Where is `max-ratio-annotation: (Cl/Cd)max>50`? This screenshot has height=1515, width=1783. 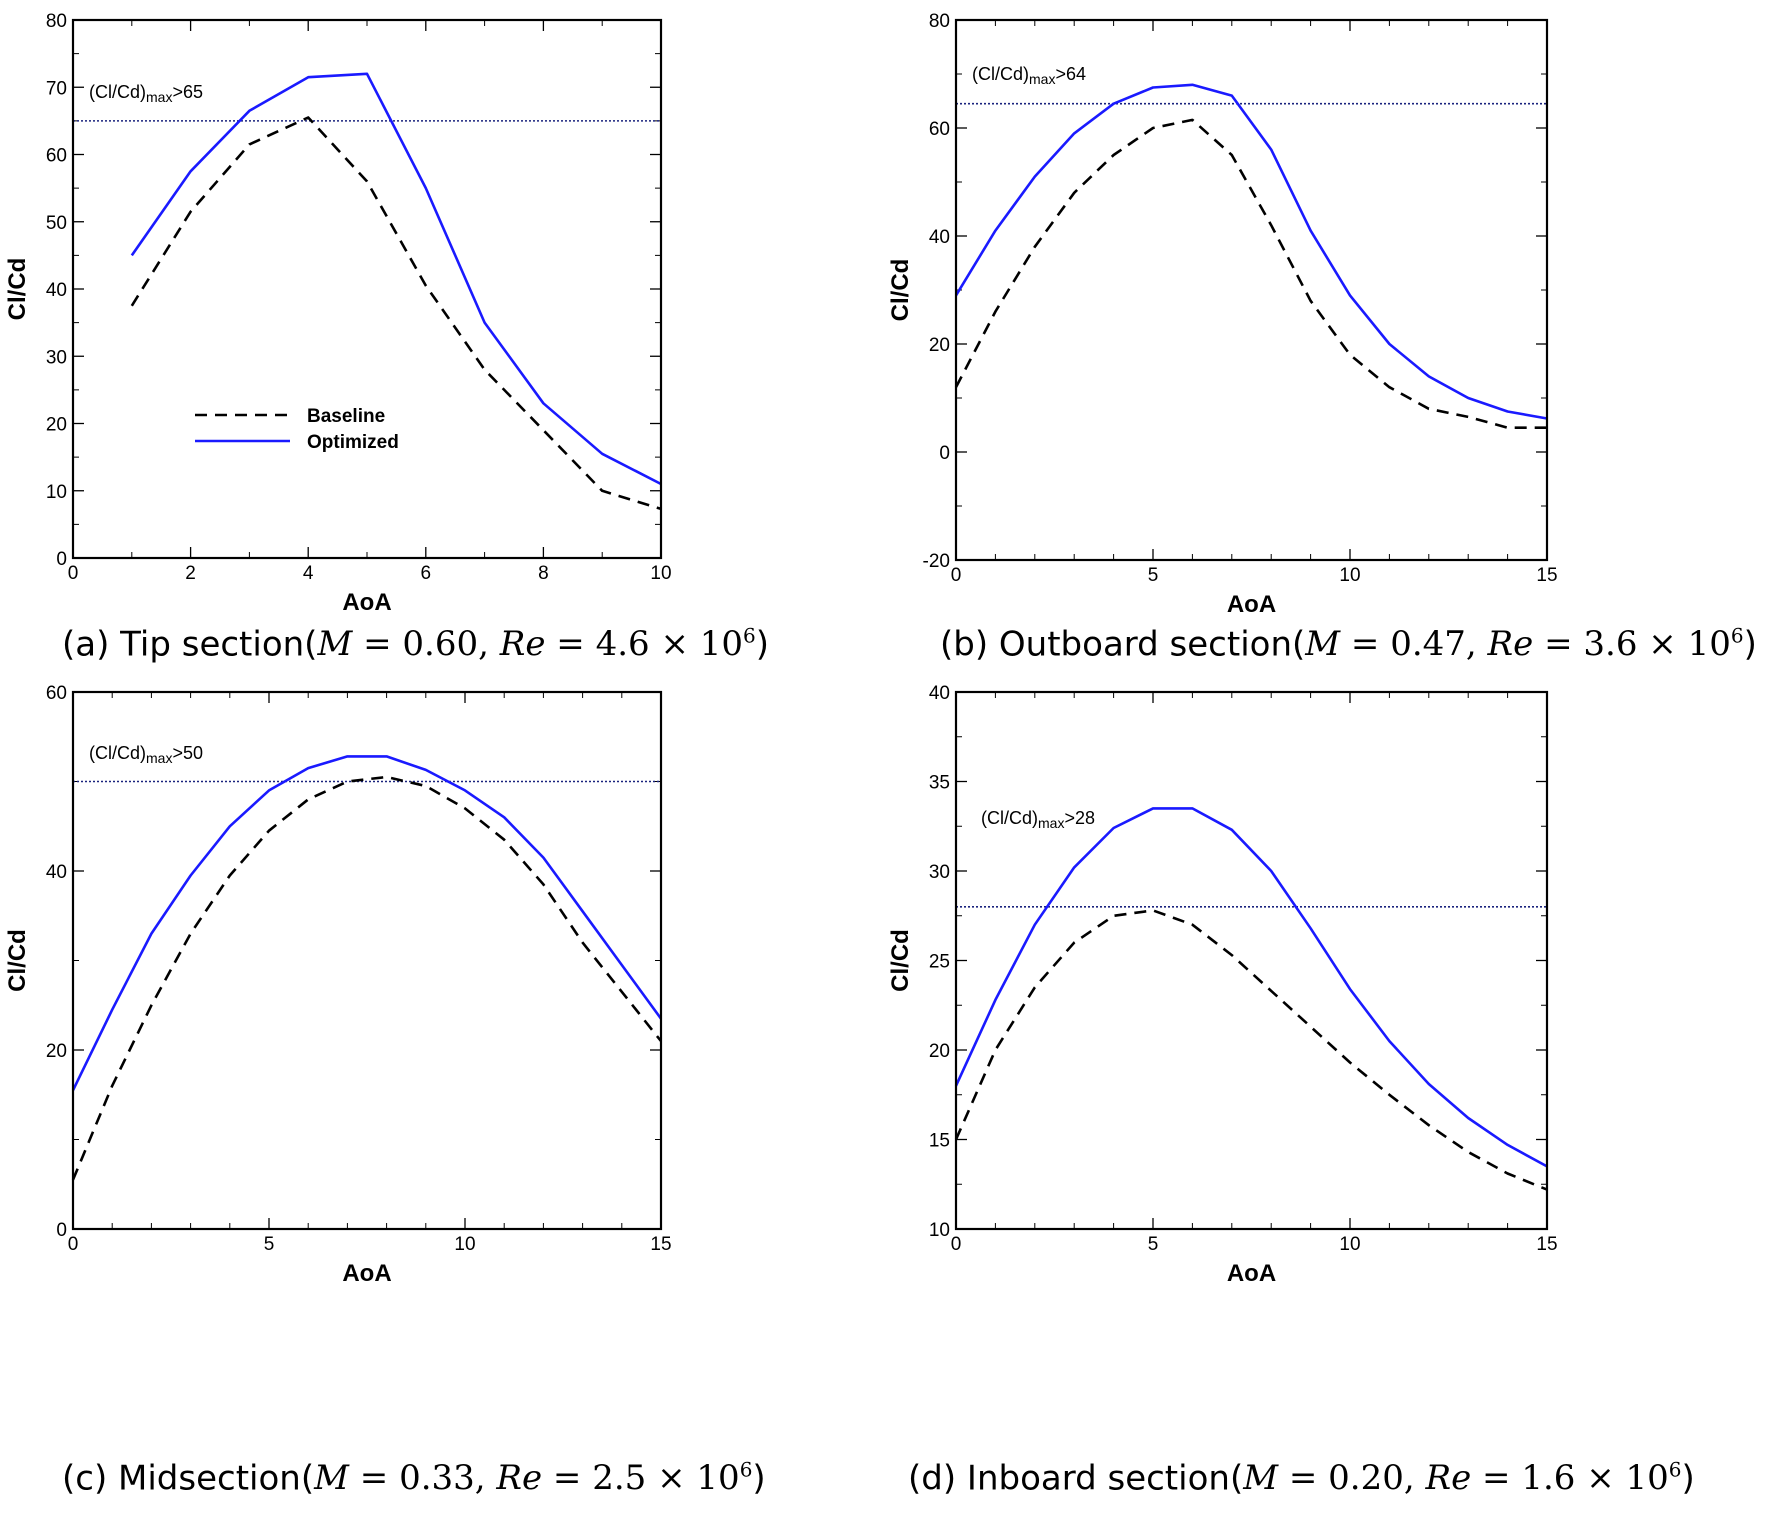 max-ratio-annotation: (Cl/Cd)max>50 is located at coordinates (146, 754).